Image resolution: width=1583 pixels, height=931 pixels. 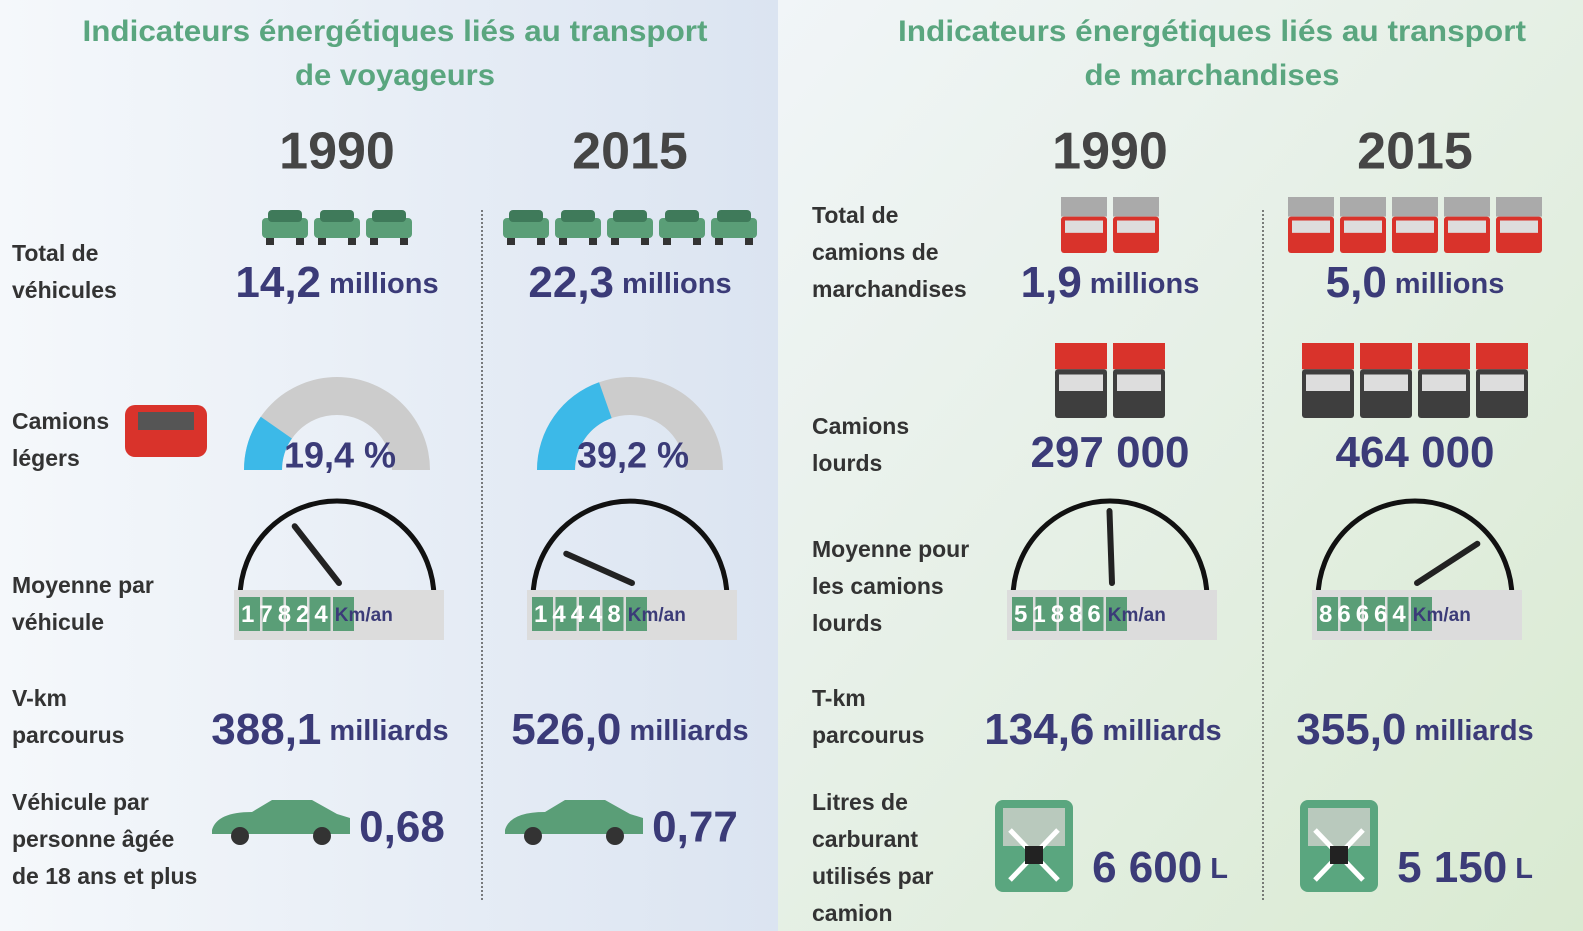 What do you see at coordinates (889, 289) in the screenshot?
I see `row-label: marchandises` at bounding box center [889, 289].